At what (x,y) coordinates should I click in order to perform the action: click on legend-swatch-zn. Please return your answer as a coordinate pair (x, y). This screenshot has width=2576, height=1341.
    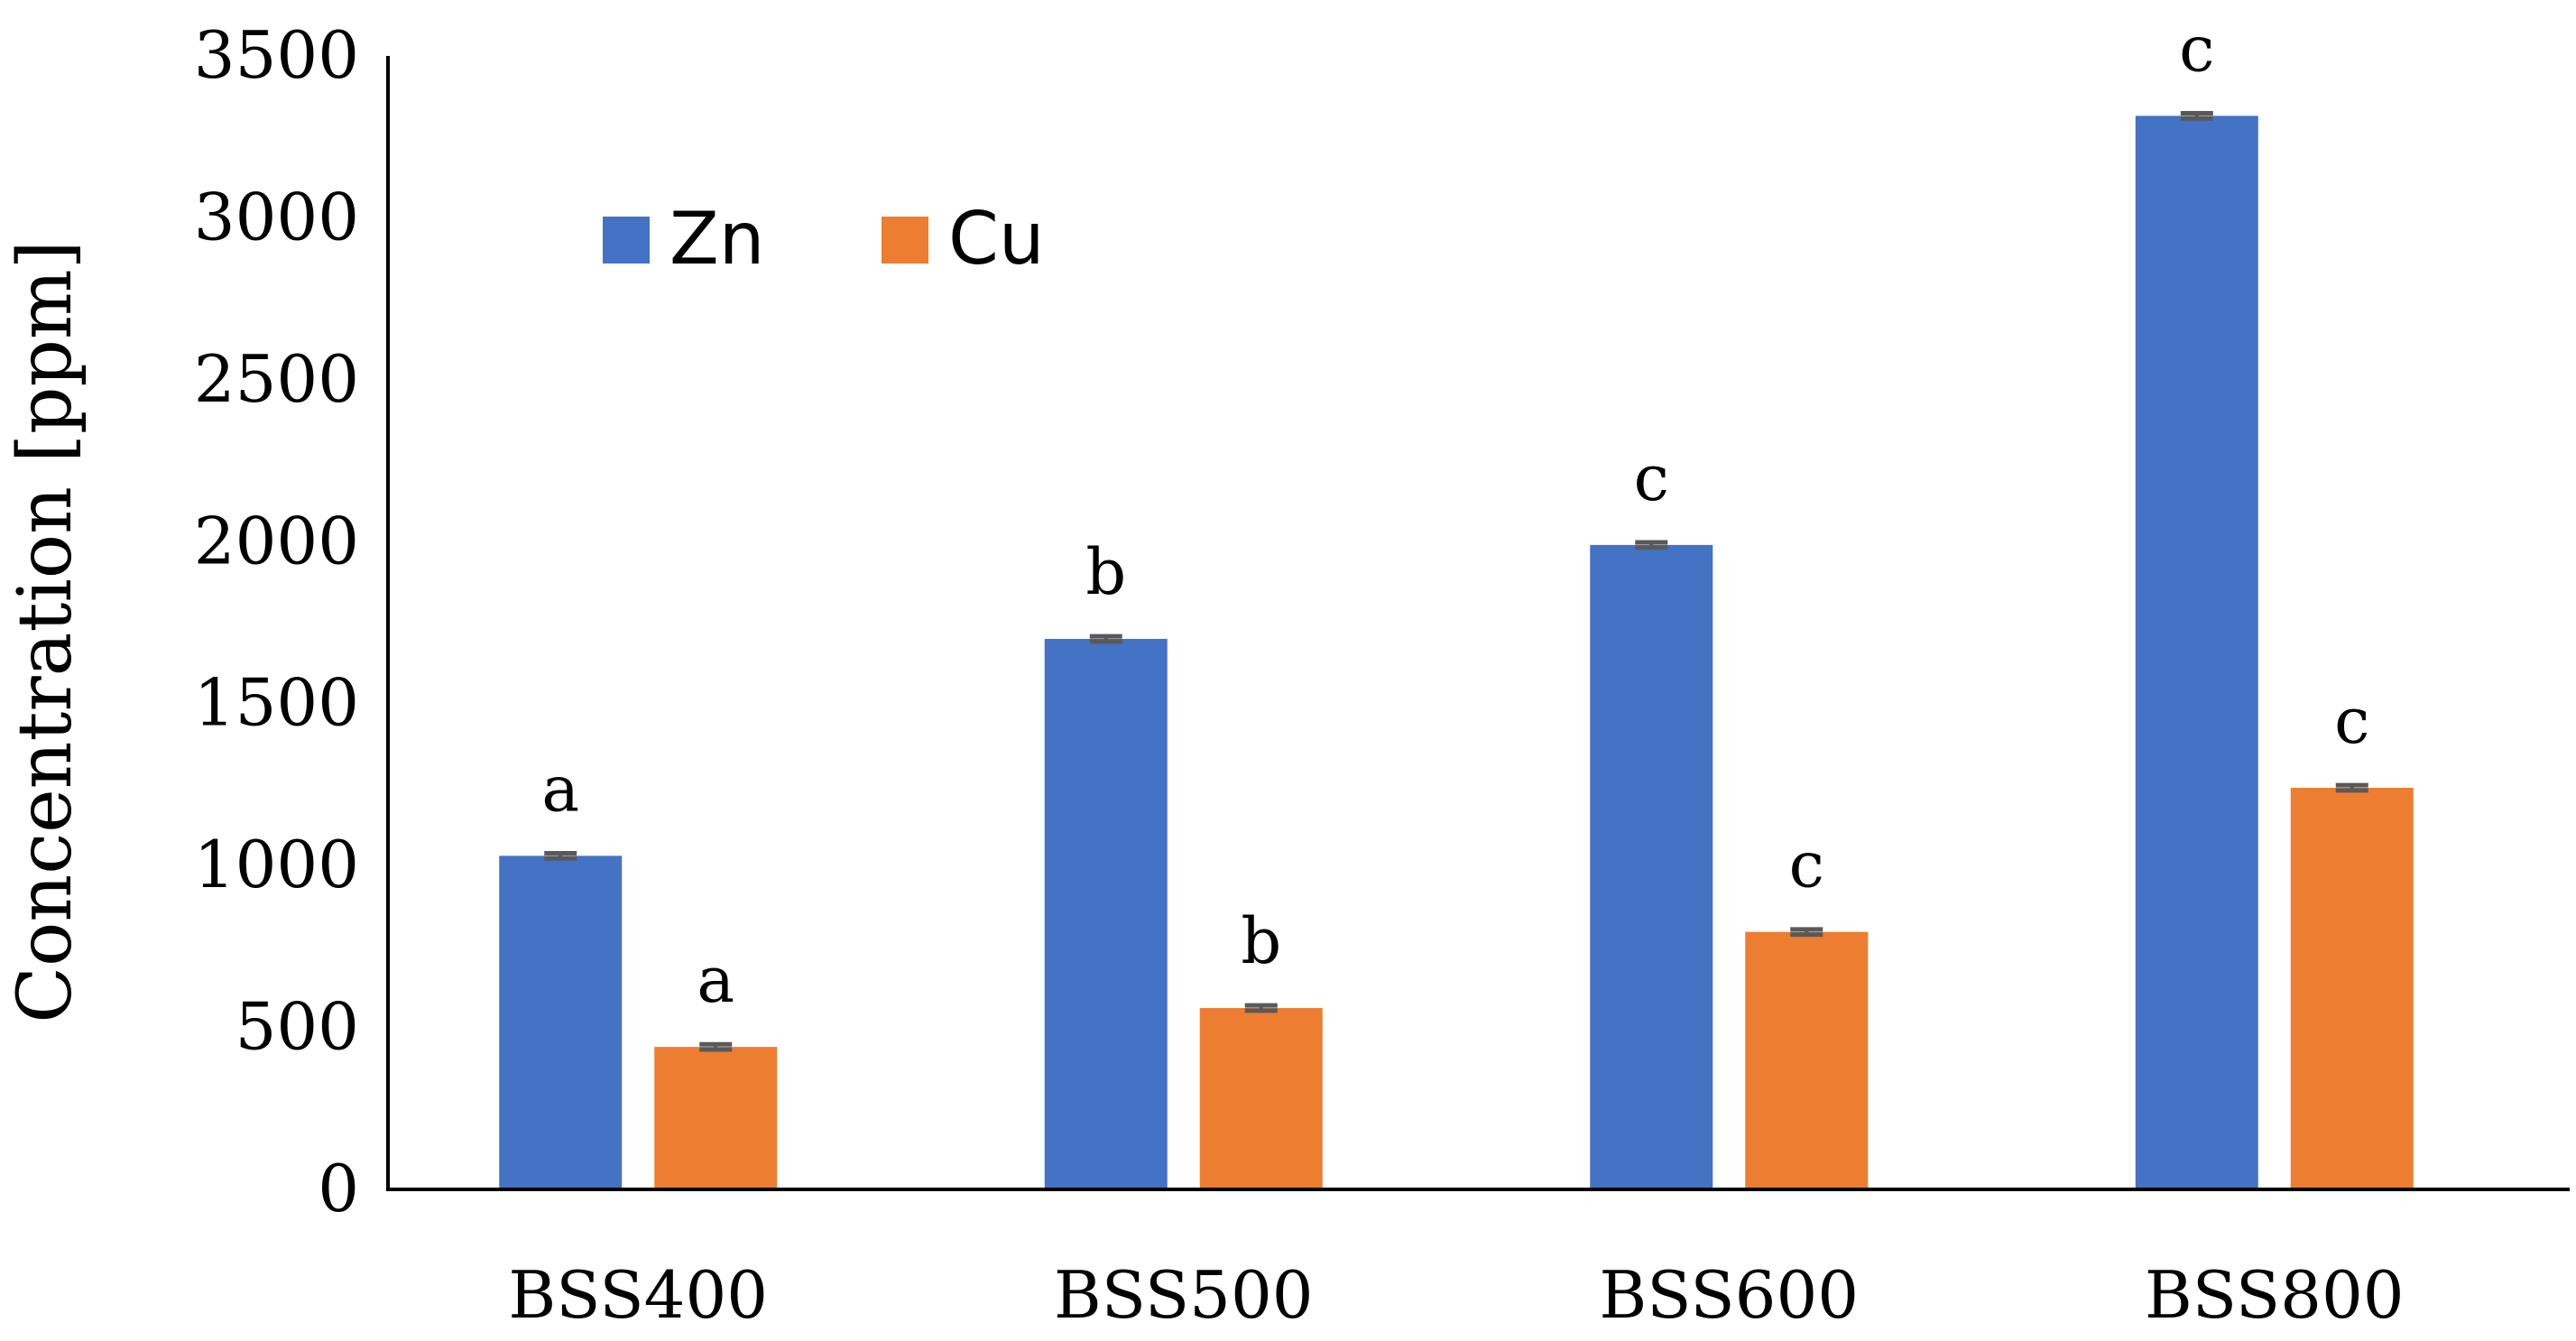
    Looking at the image, I should click on (626, 240).